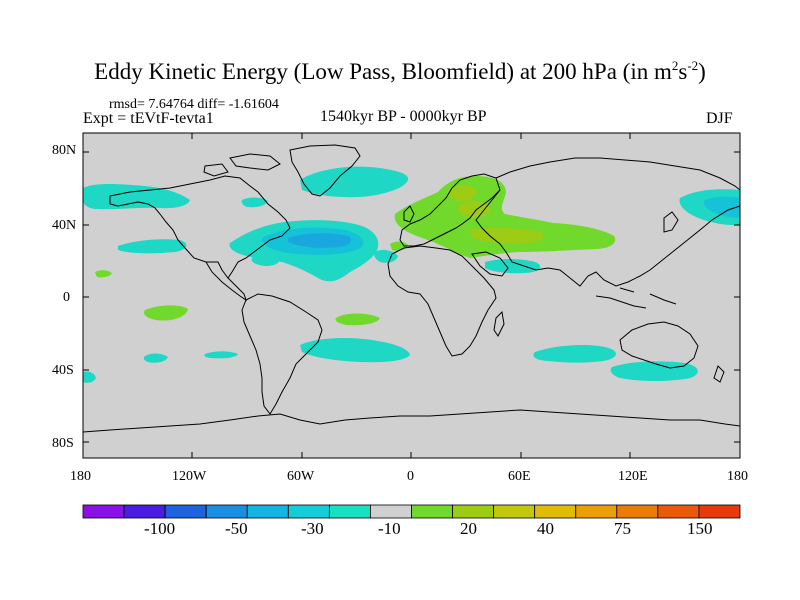  I want to click on x-label-120w: 120W, so click(189, 476).